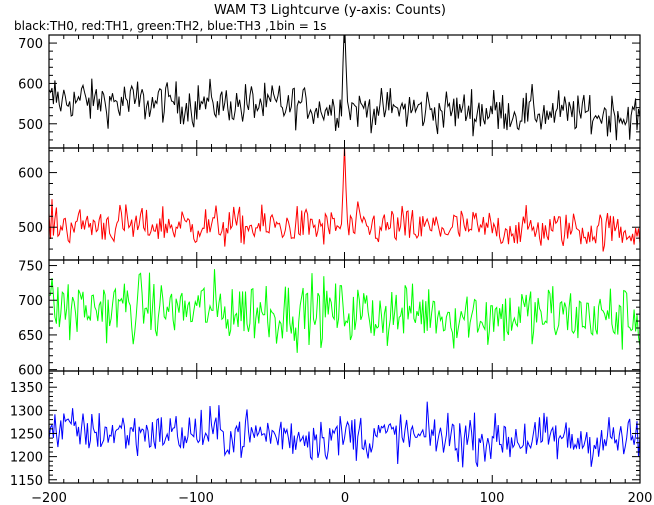 This screenshot has height=505, width=654. What do you see at coordinates (26, 434) in the screenshot?
I see `y-tick-label: 1250` at bounding box center [26, 434].